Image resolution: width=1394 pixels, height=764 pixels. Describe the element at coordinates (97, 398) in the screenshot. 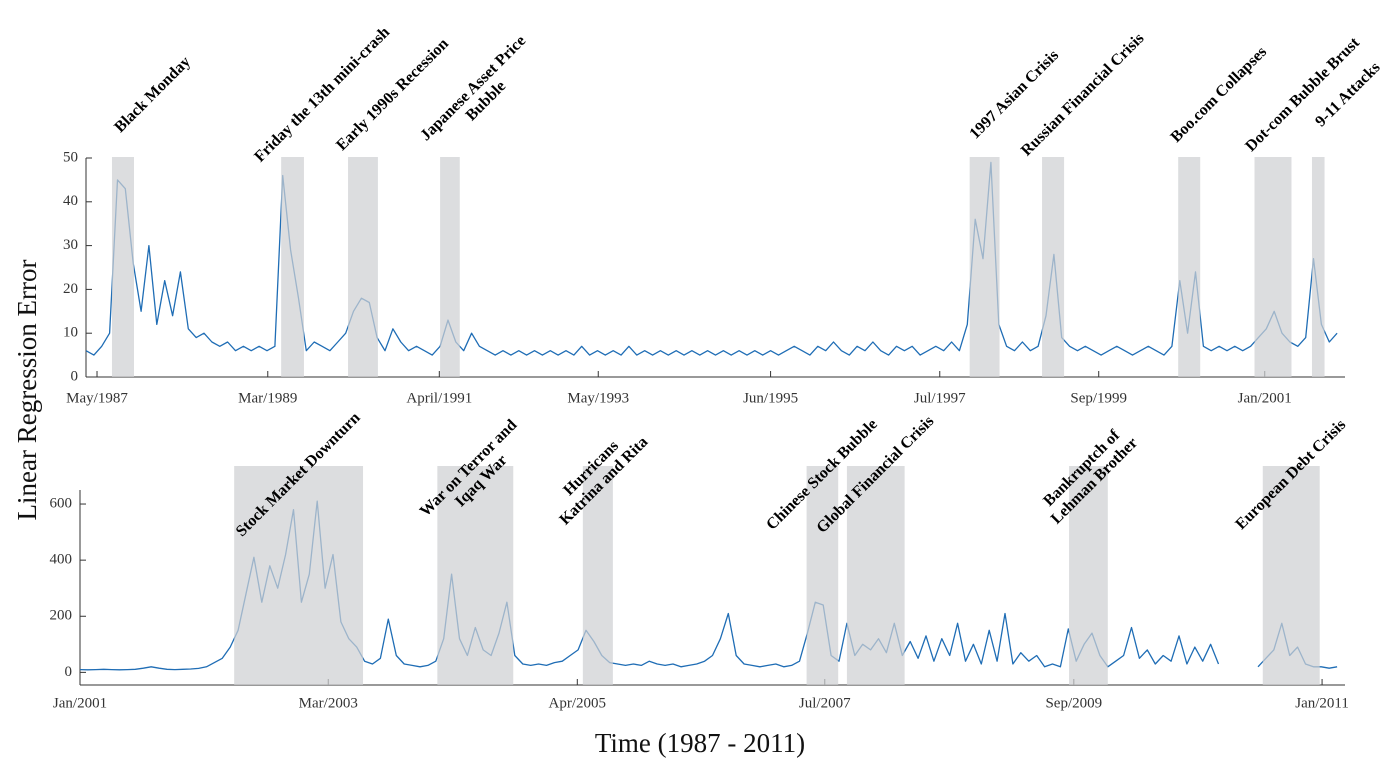

I see `x-tick-label: May/1987` at that location.